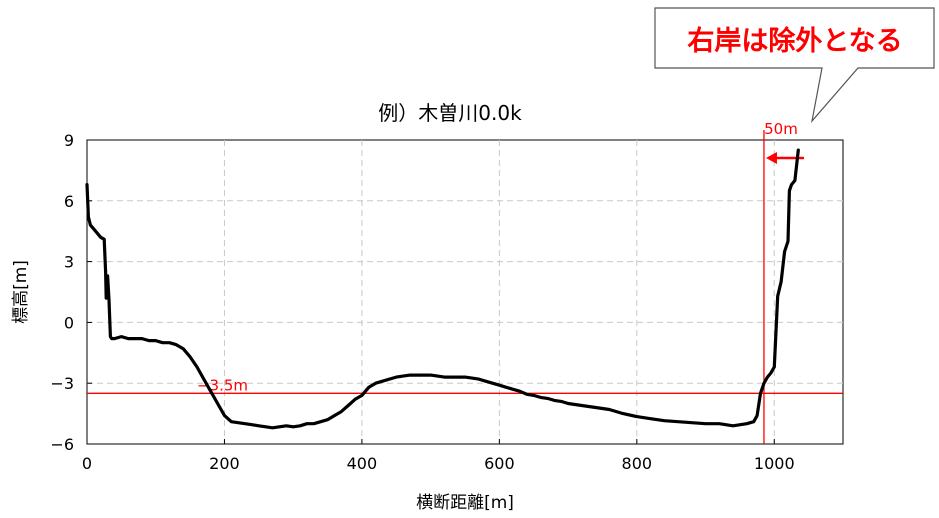 The width and height of the screenshot is (939, 518). Describe the element at coordinates (224, 463) in the screenshot. I see `x-tick-label: 200` at that location.